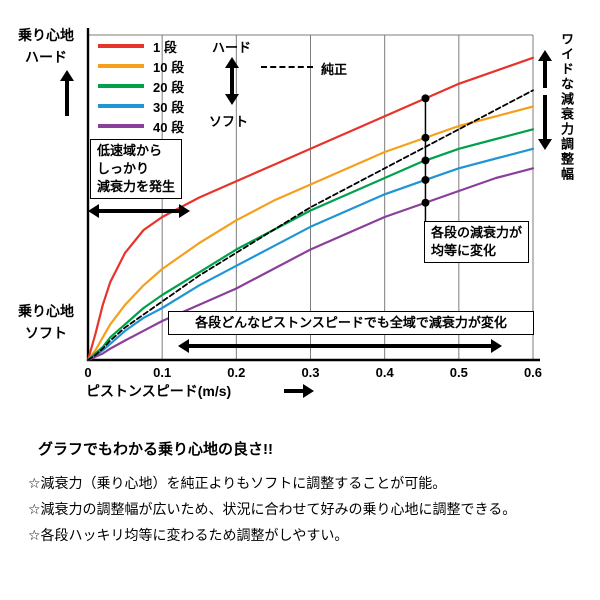 The height and width of the screenshot is (600, 600). Describe the element at coordinates (544, 122) in the screenshot. I see `wide-range-down-arrow-icon` at that location.